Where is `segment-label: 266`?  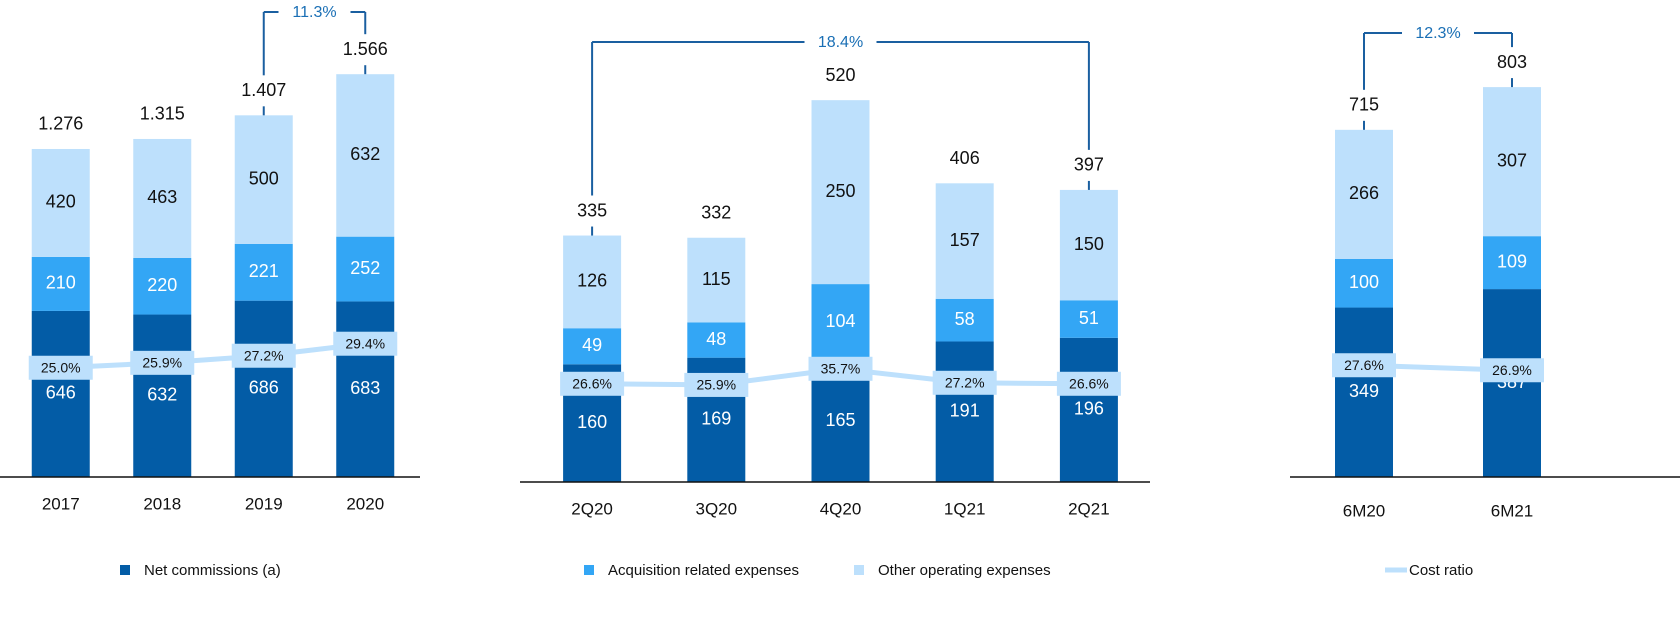 segment-label: 266 is located at coordinates (1364, 193).